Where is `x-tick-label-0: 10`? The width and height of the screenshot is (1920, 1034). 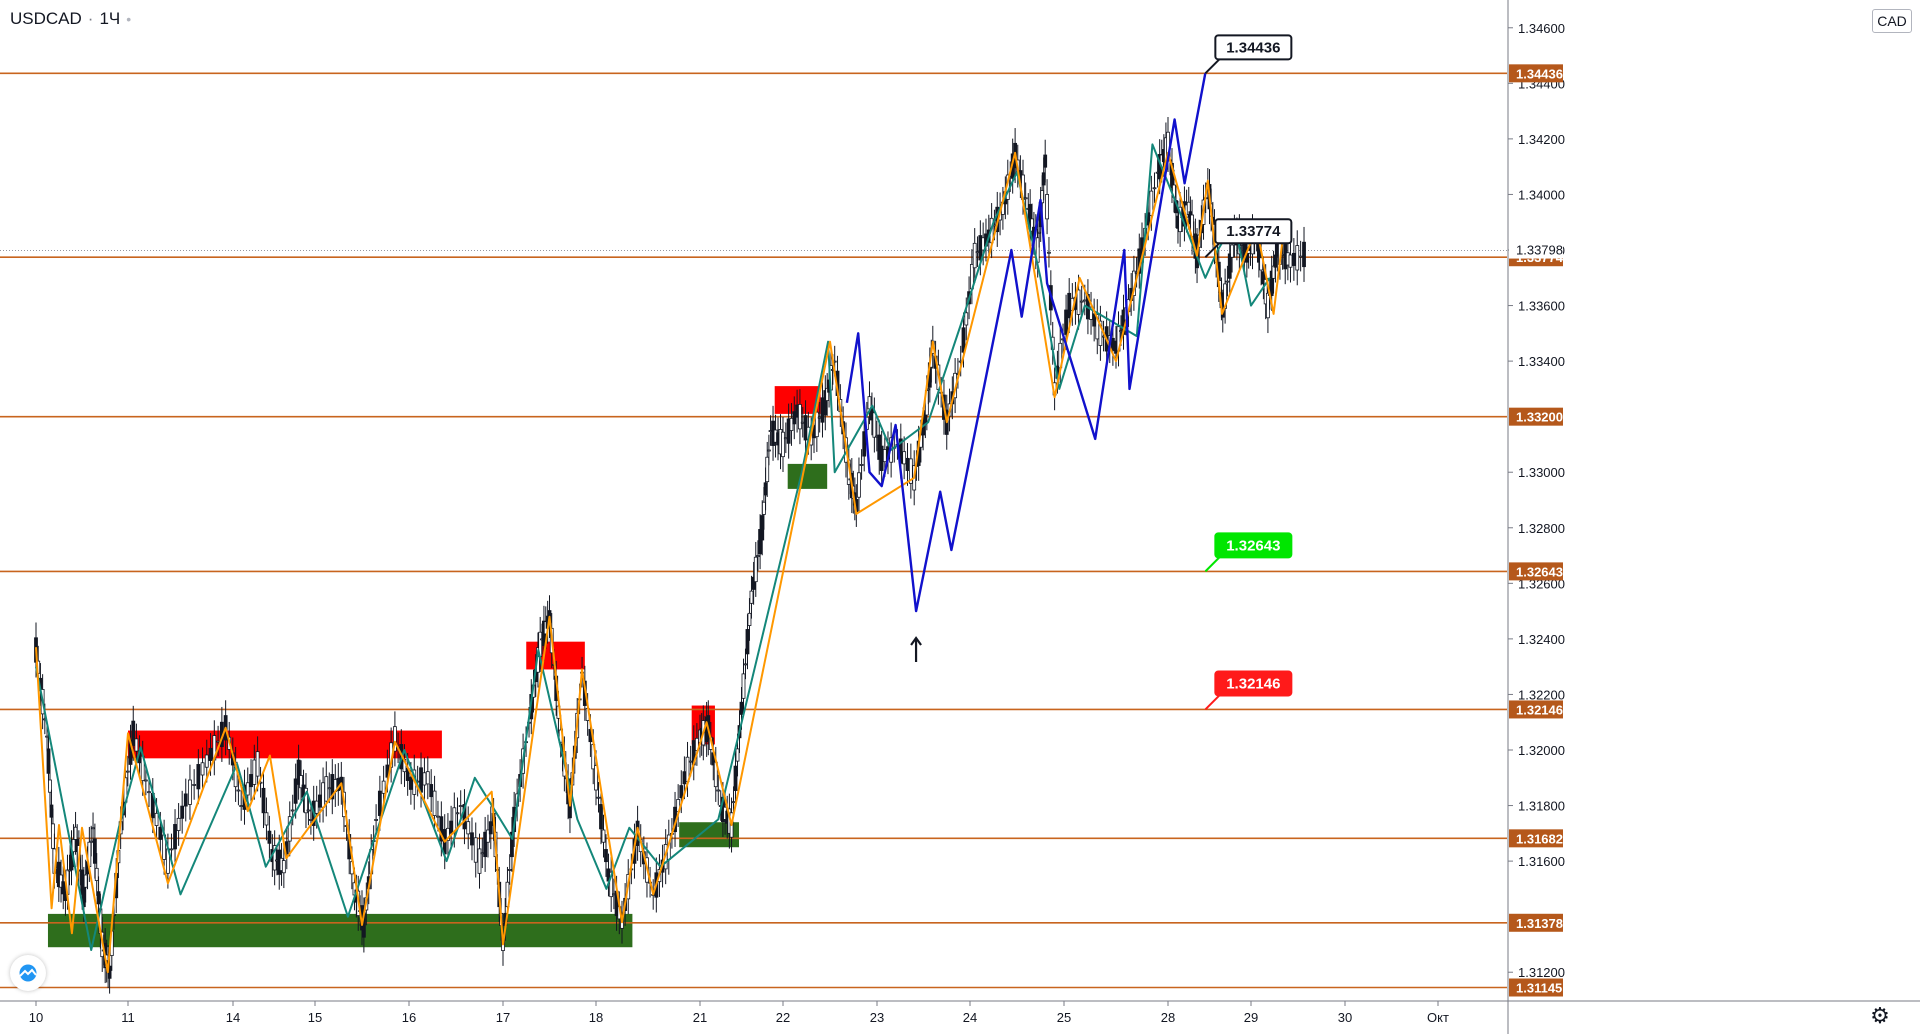
x-tick-label-0: 10 is located at coordinates (36, 1017).